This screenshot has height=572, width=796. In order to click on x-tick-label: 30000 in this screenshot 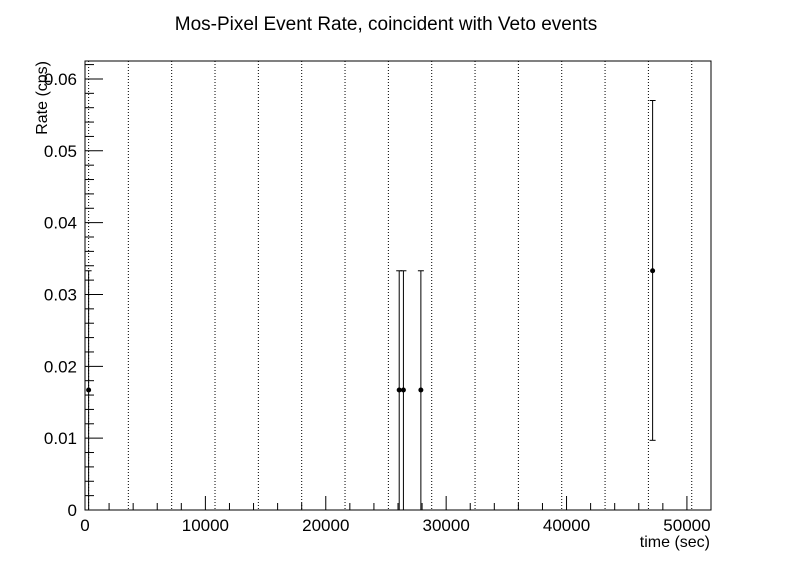, I will do `click(446, 525)`.